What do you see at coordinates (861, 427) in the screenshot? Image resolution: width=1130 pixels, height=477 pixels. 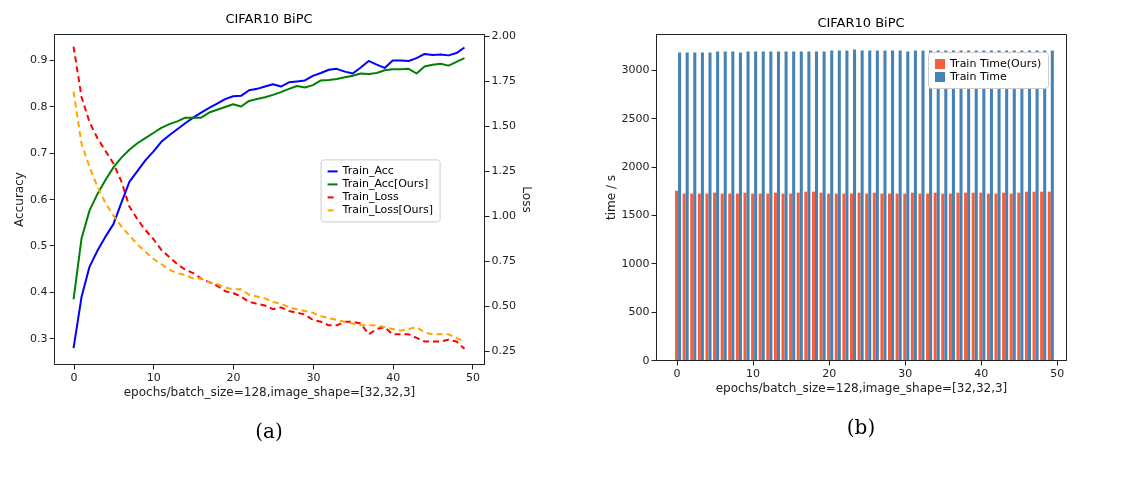 I see `text: (b)` at bounding box center [861, 427].